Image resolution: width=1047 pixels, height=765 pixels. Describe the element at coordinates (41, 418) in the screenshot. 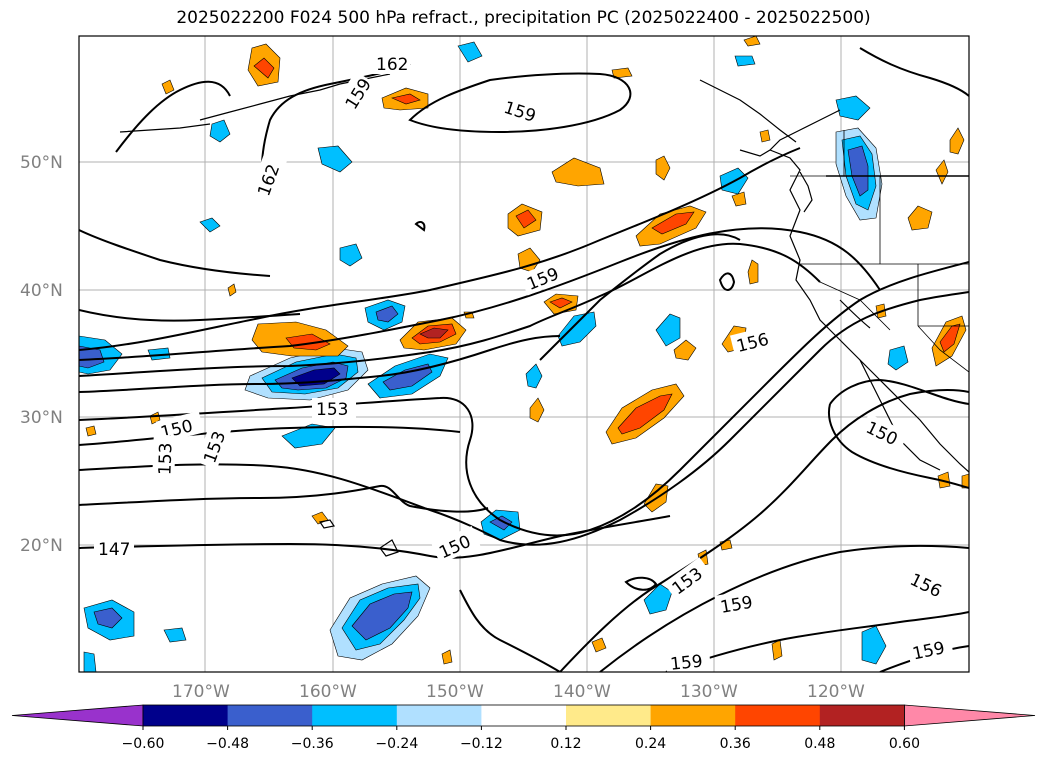

I see `lat-label-30n: 30°N` at that location.